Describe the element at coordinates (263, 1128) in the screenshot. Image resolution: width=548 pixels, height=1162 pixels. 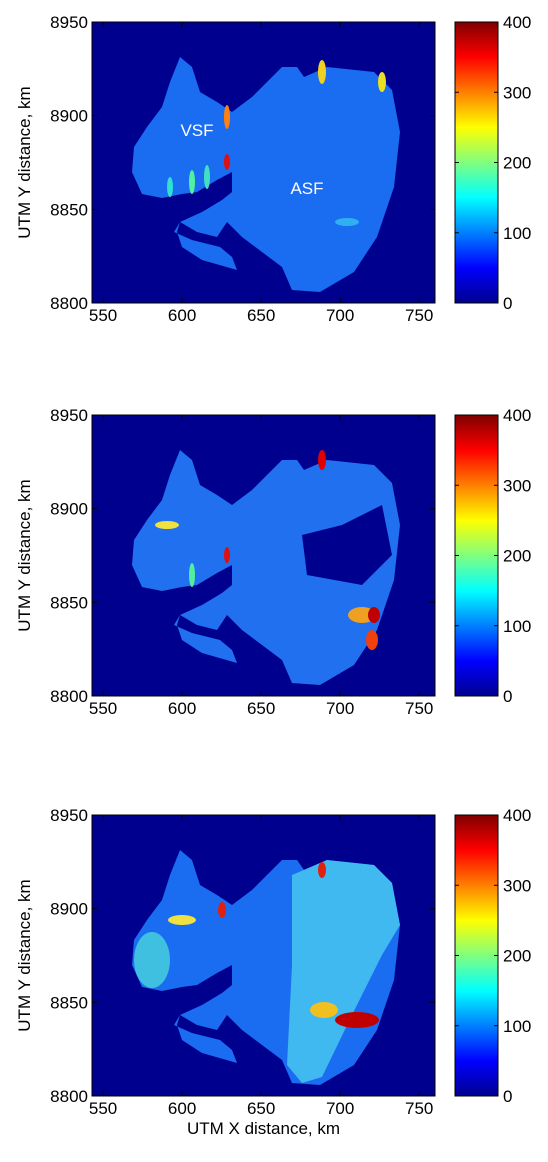
I see `x-axis-title: UTM X distance, km` at that location.